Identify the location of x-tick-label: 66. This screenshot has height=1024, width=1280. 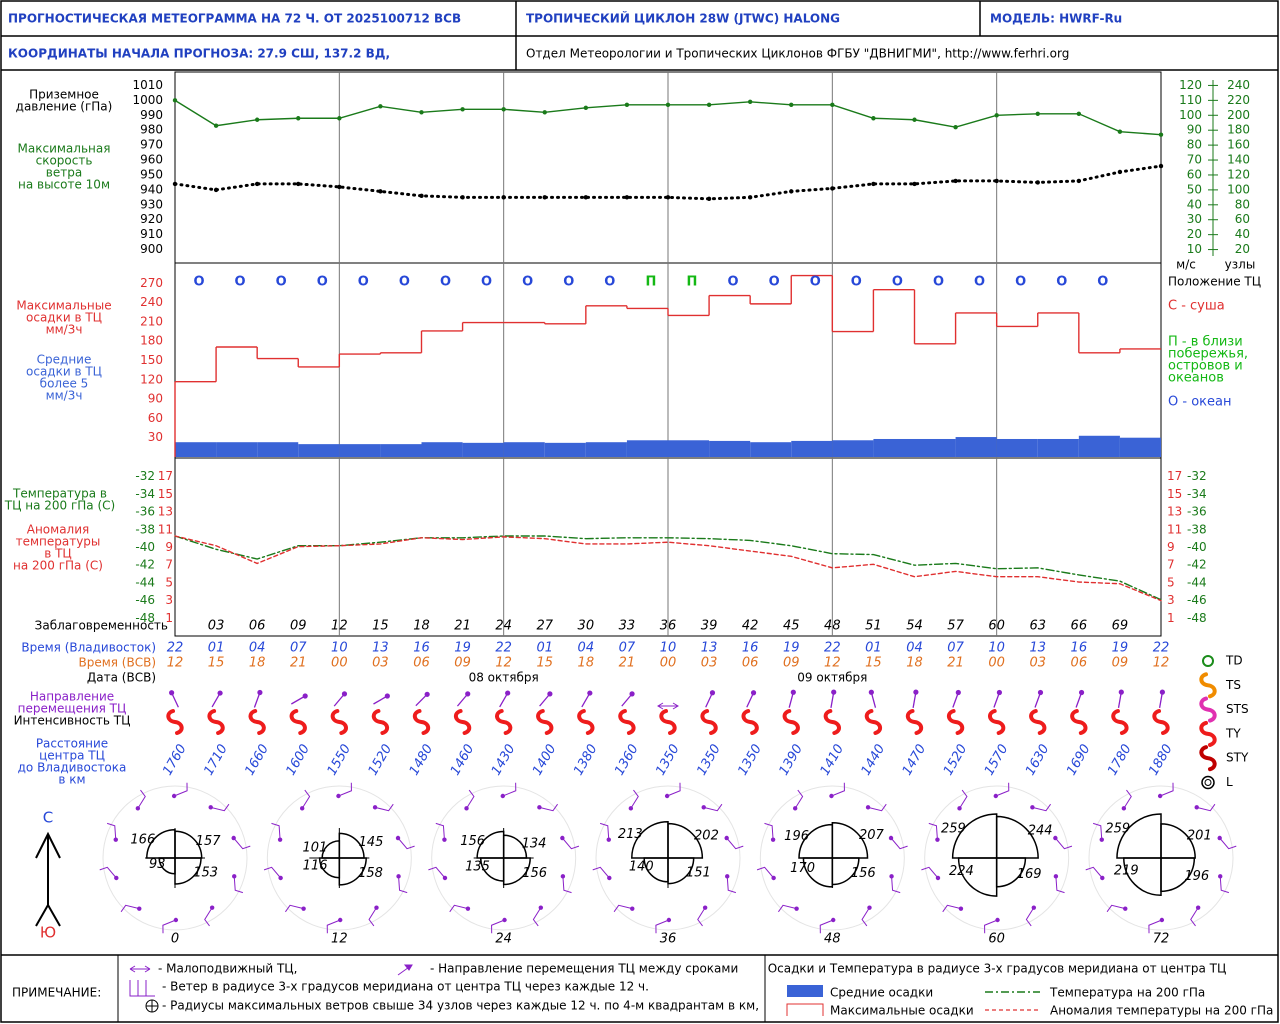
(1079, 626).